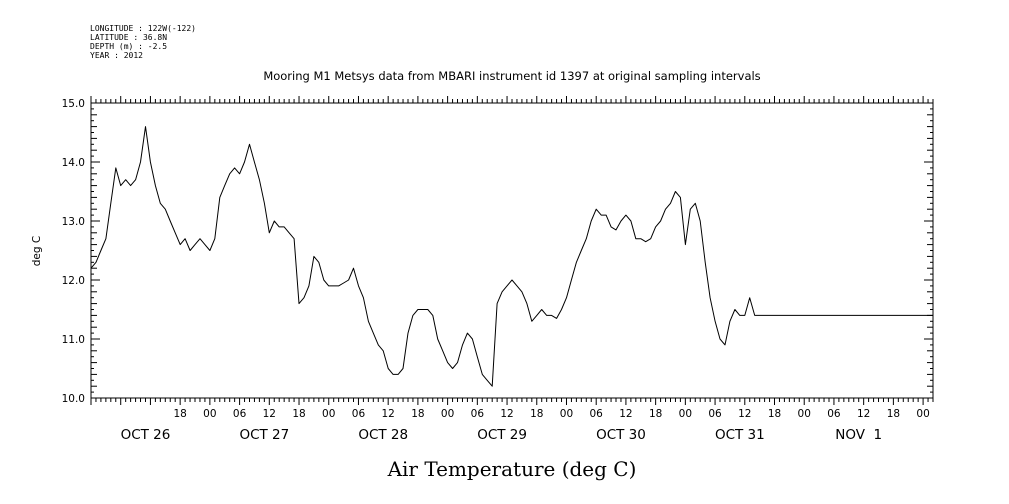 This screenshot has height=504, width=1009. I want to click on longitude-label: LONGITUDE : 122W(-122), so click(143, 28).